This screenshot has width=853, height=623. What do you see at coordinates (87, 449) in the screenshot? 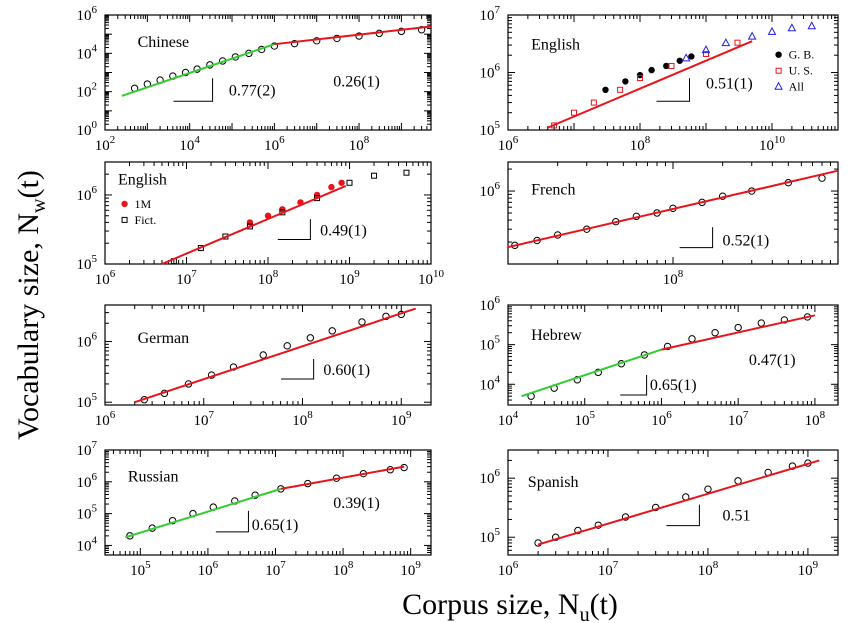
I see `y-tick-label: 10⁷` at bounding box center [87, 449].